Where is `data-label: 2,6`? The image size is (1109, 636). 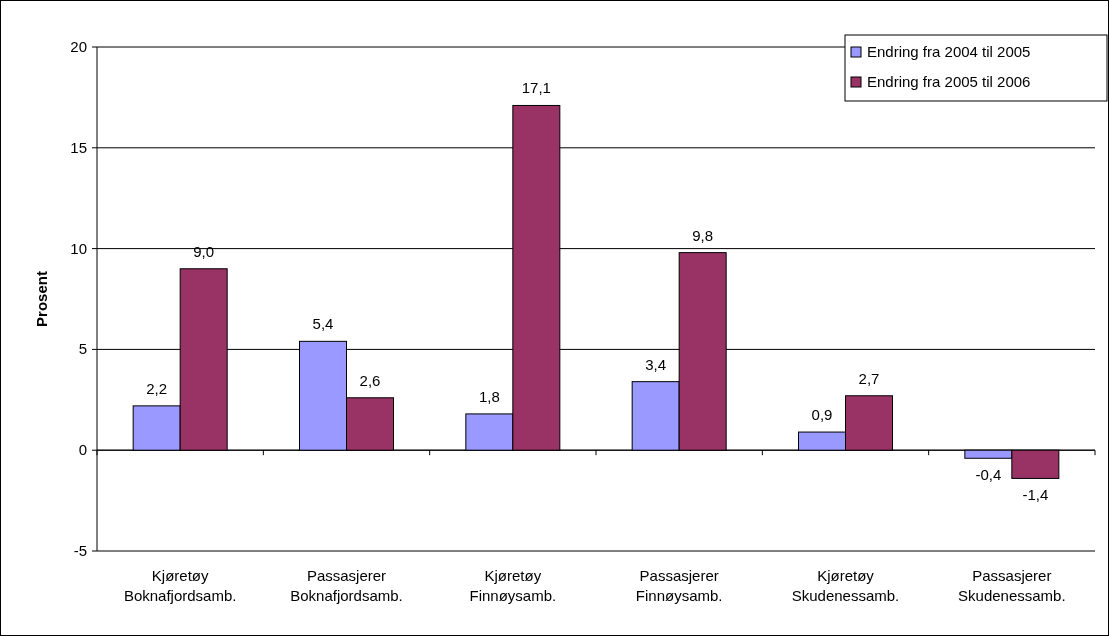 data-label: 2,6 is located at coordinates (370, 380).